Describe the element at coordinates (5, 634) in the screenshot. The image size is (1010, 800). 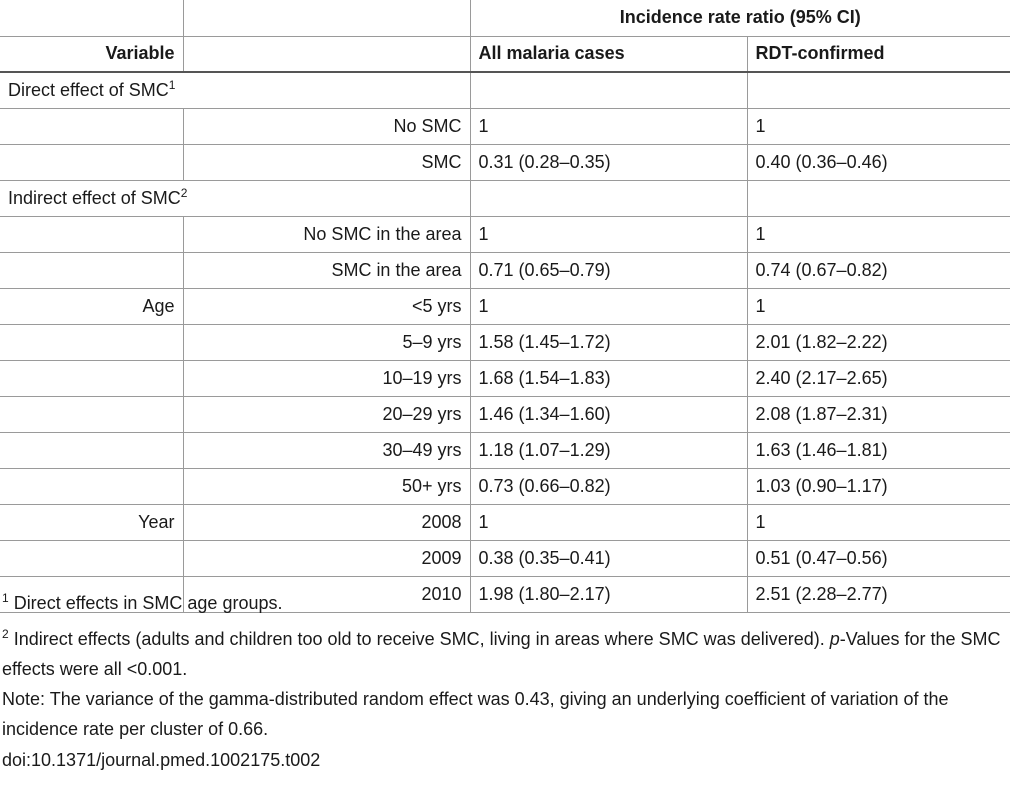
I see `footnote-2-marker: 2` at that location.